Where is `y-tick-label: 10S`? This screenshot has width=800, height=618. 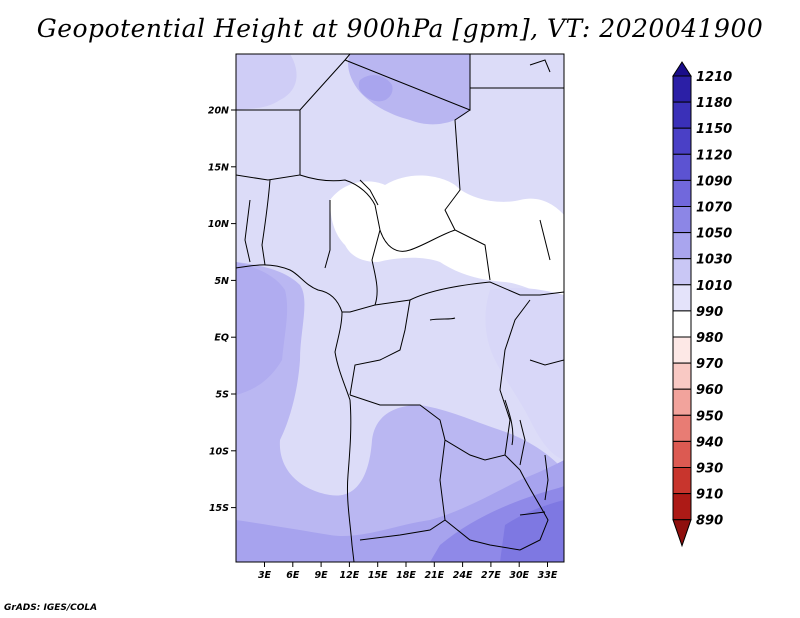
y-tick-label: 10S is located at coordinates (219, 451).